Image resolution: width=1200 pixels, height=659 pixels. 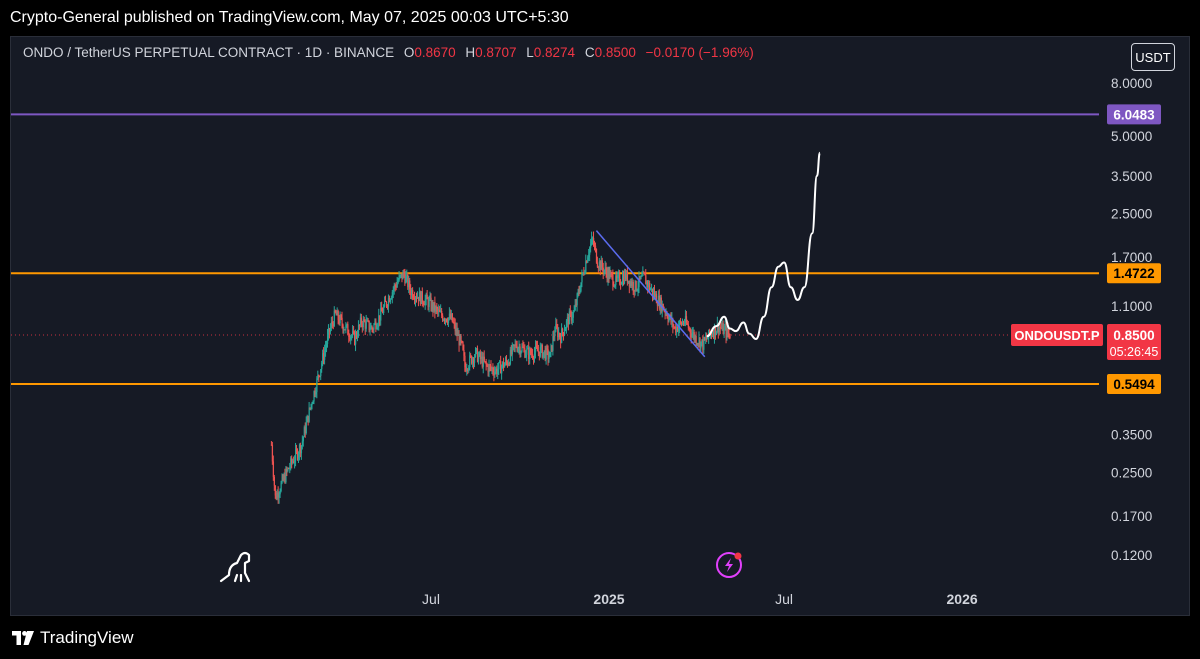 I want to click on symbol-badge-label: ONDOUSDT.P, so click(x=1057, y=335).